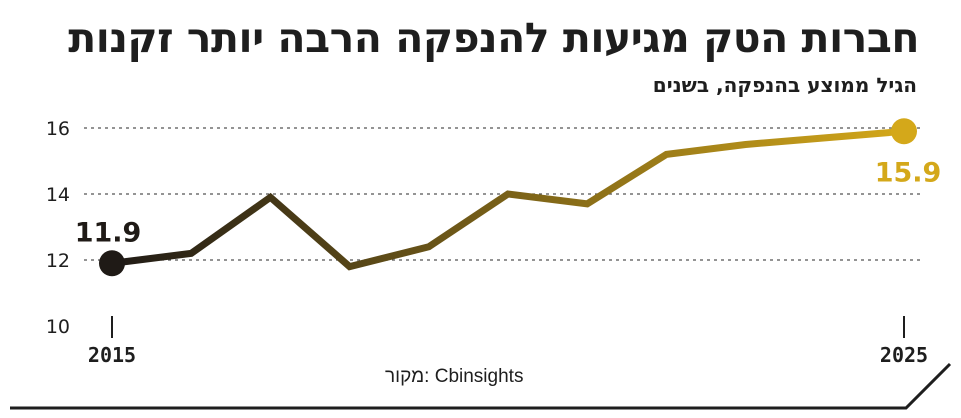  What do you see at coordinates (508, 341) in the screenshot?
I see `x-axis-ticks: 2015 2025` at bounding box center [508, 341].